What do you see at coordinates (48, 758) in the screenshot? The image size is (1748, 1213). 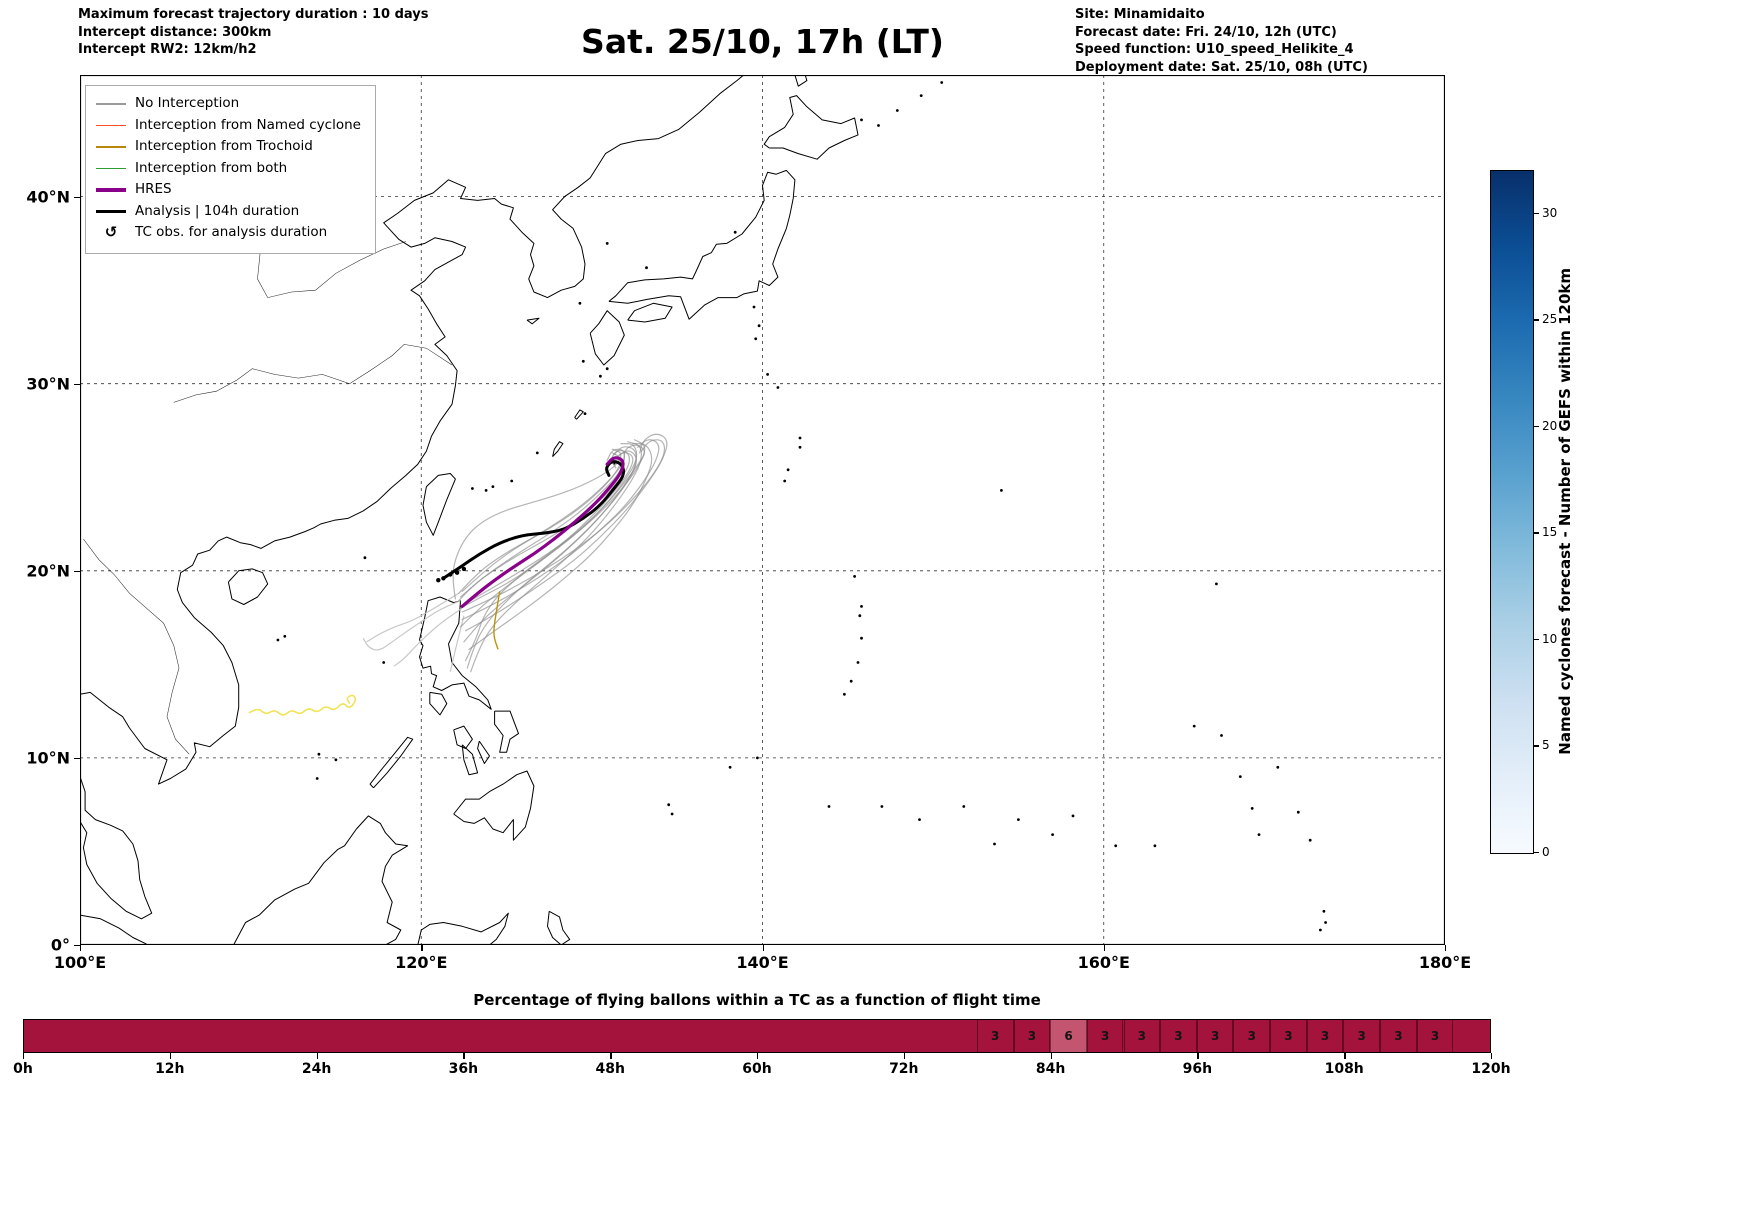 I see `y-axis-tick-label: 10°N` at bounding box center [48, 758].